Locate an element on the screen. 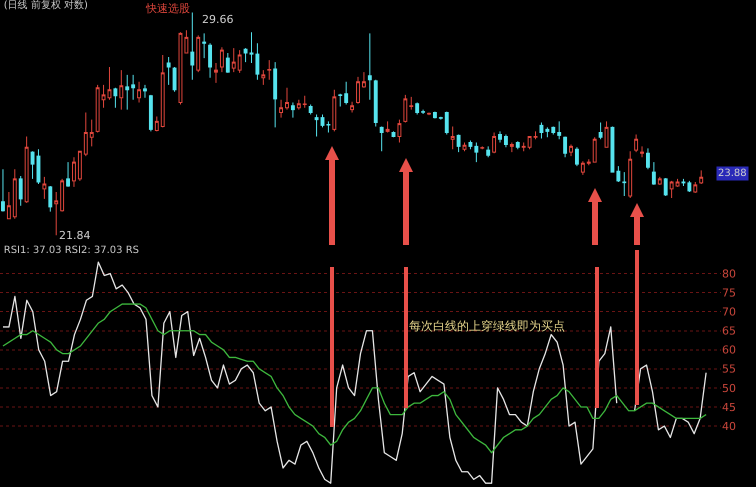  annotation: 29.66 is located at coordinates (218, 19).